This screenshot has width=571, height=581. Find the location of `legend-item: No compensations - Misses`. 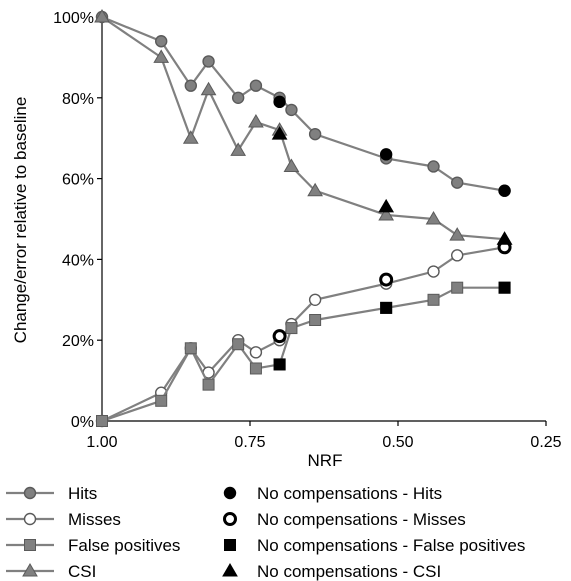

legend-item: No compensations - Misses is located at coordinates (344, 519).